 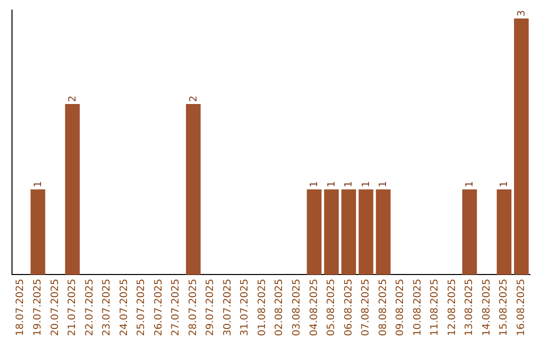 I want to click on x-tick-label: 15.08.2025, so click(x=504, y=307).